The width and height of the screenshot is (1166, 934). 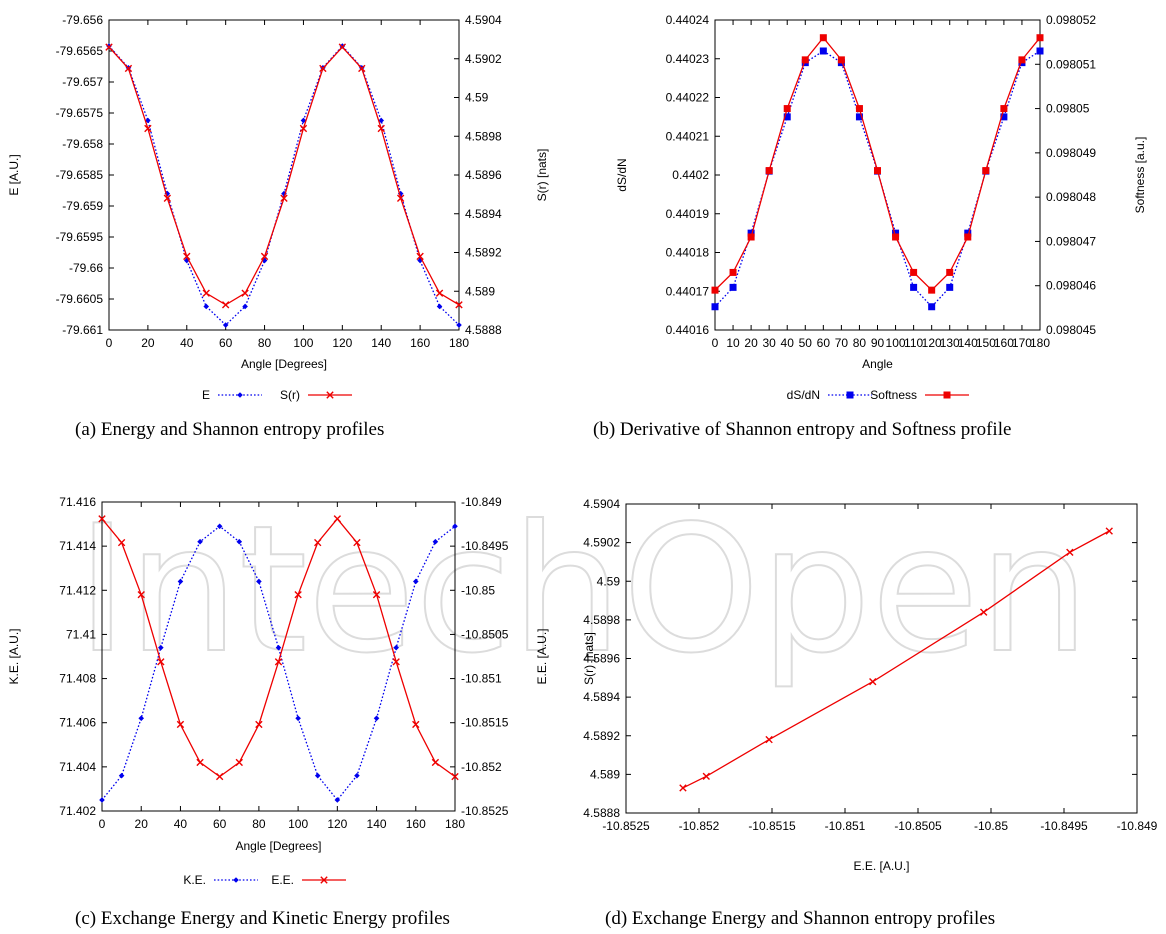 I want to click on x-tick-label: 20, so click(x=148, y=343).